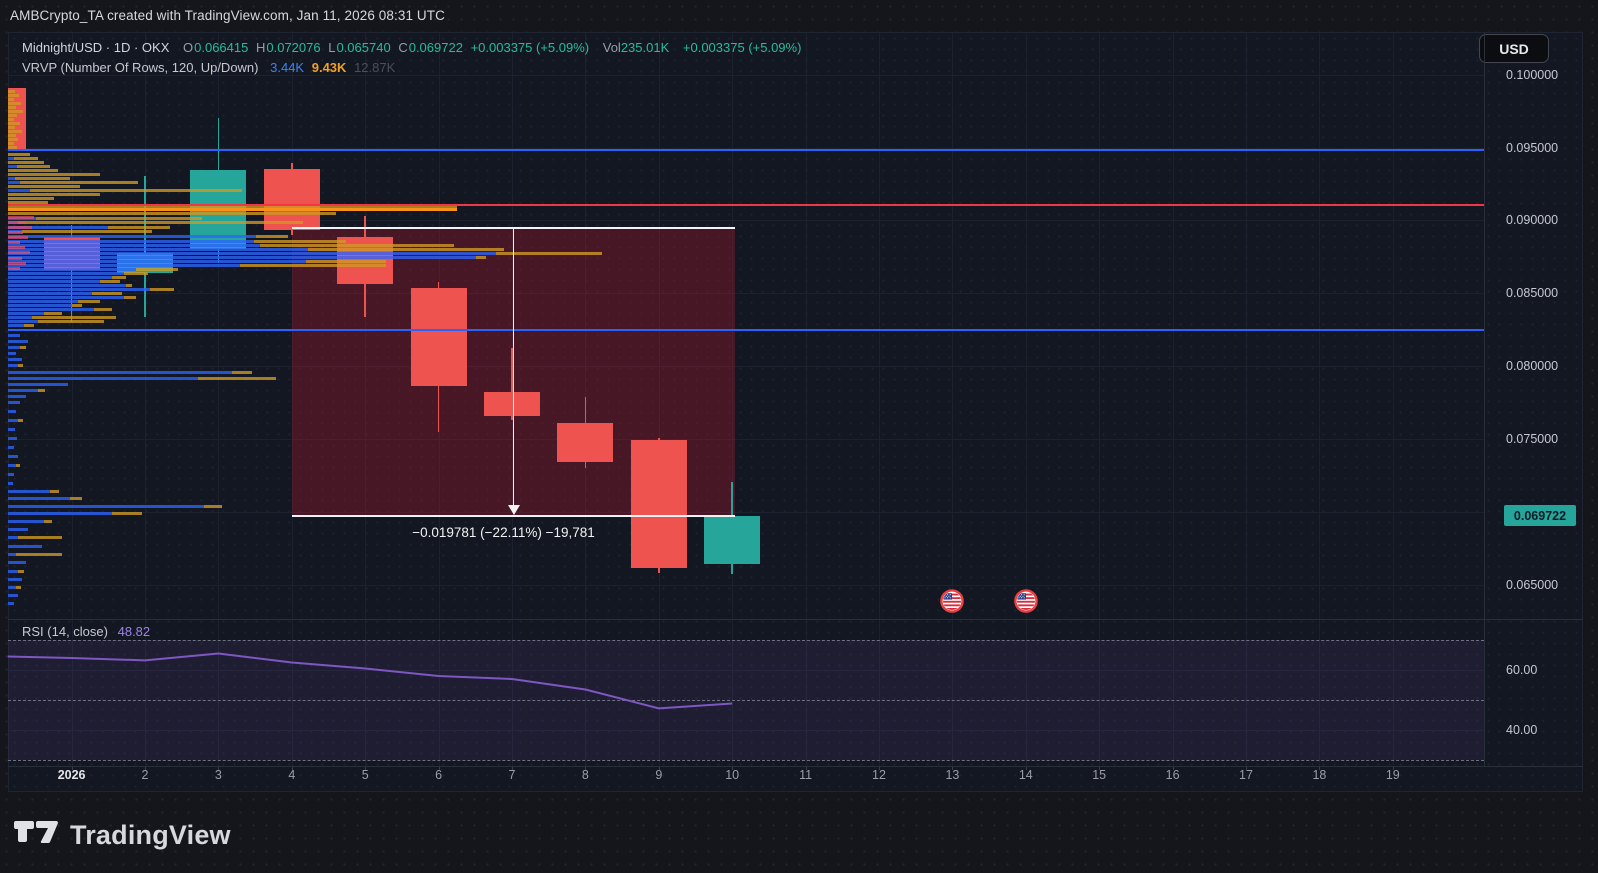  Describe the element at coordinates (1392, 775) in the screenshot. I see `time-axis-label: 19` at that location.